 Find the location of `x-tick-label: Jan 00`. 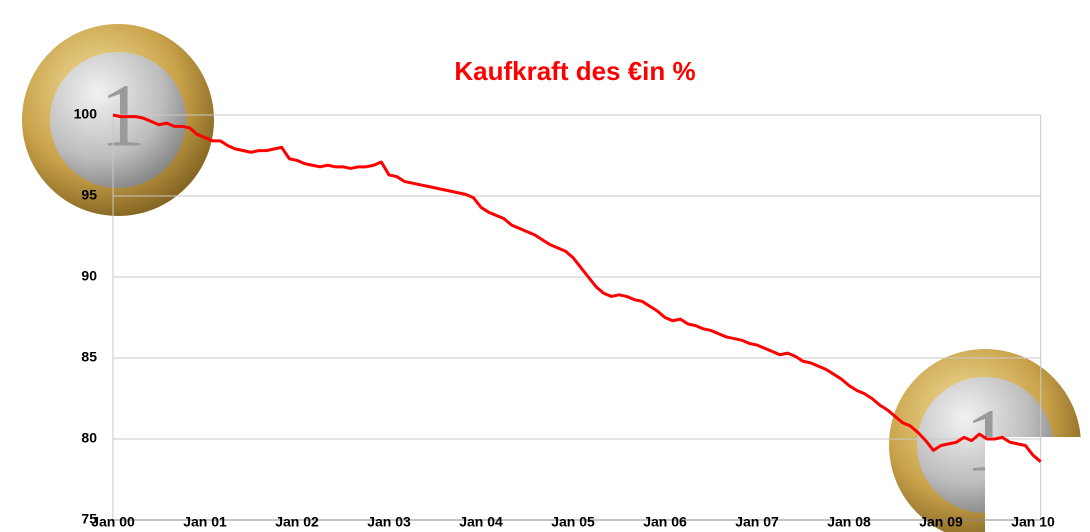

x-tick-label: Jan 00 is located at coordinates (113, 522).